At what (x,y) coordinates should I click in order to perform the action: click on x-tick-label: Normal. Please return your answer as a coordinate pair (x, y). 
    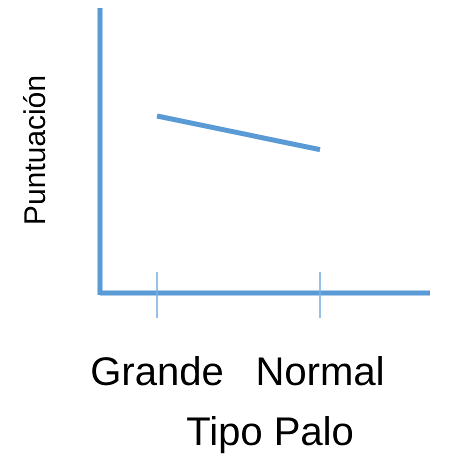
    Looking at the image, I should click on (320, 372).